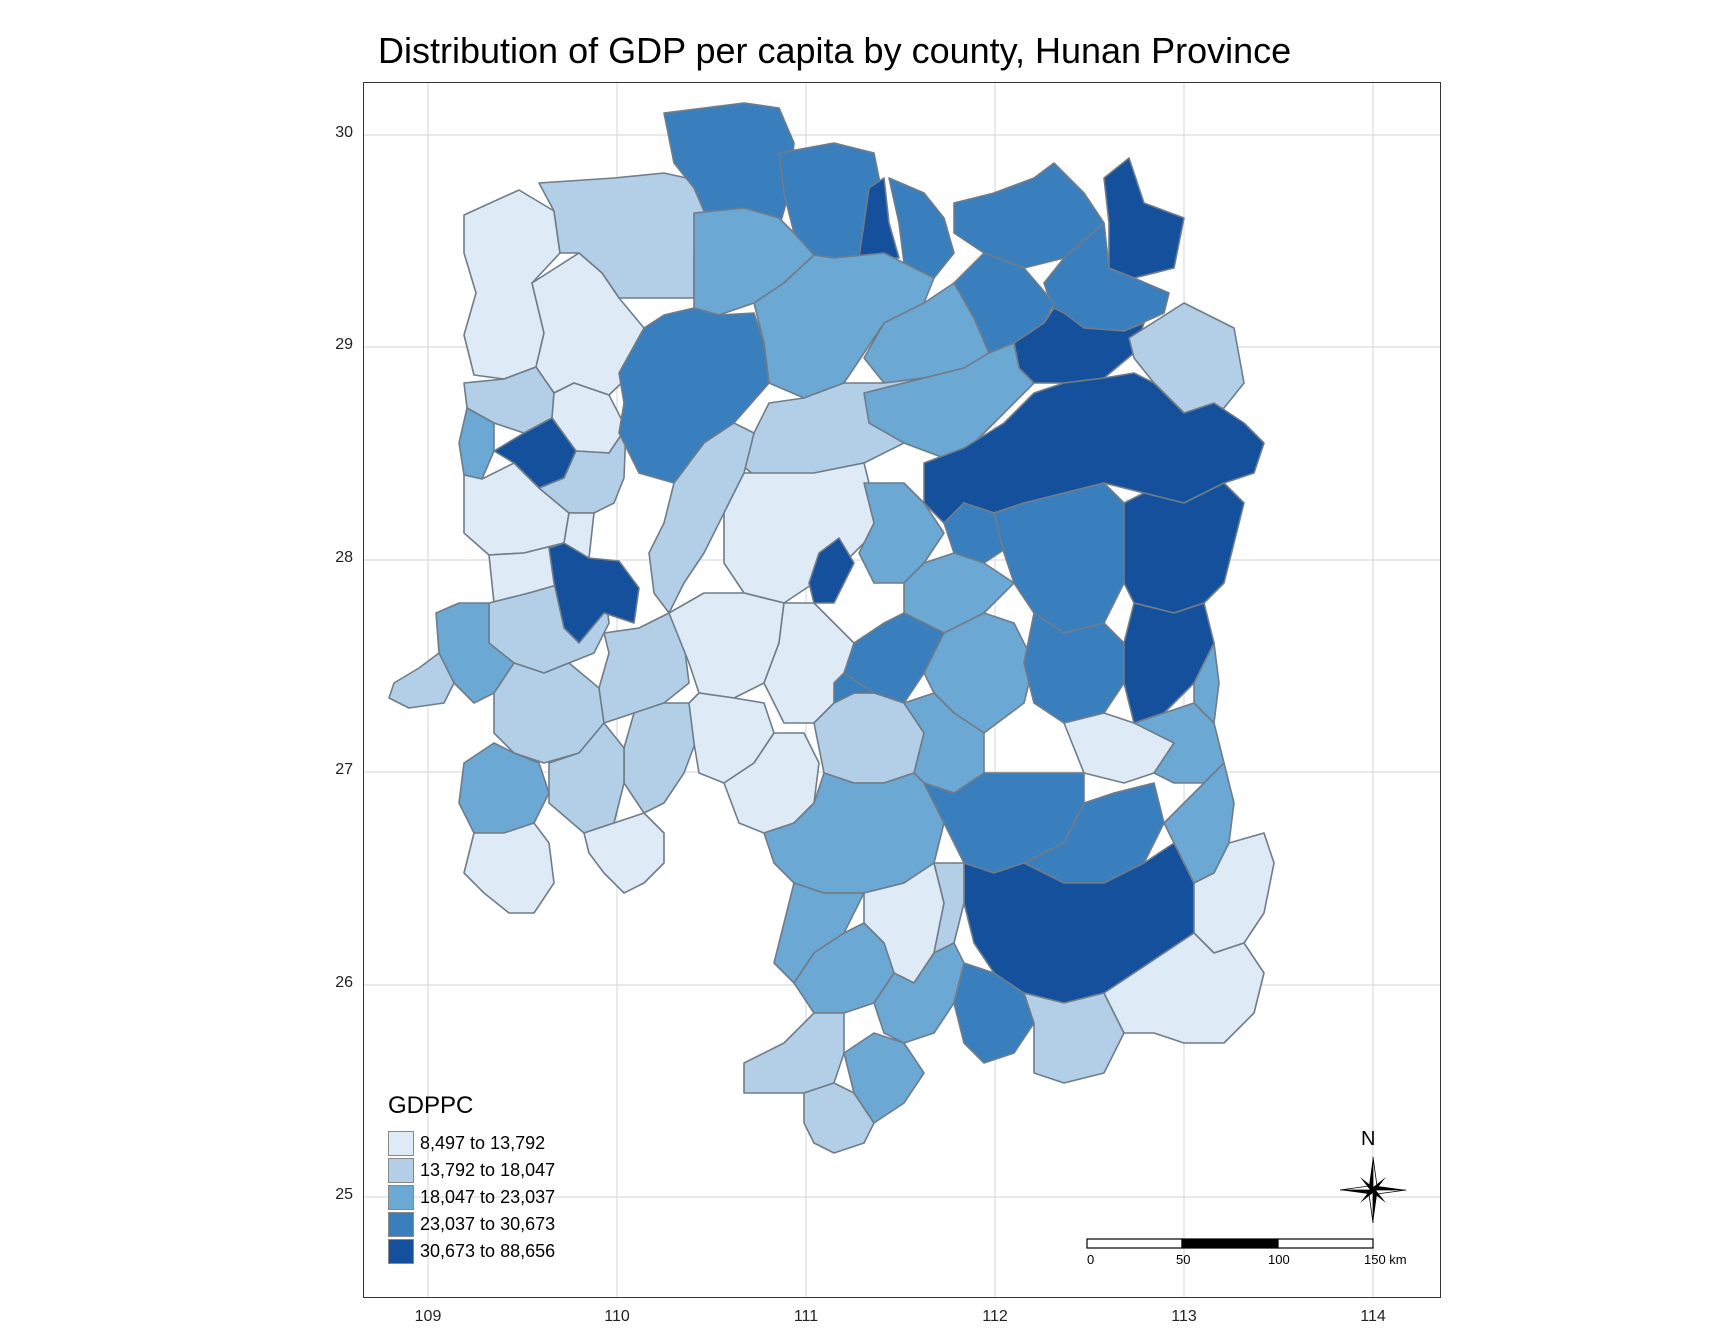 The width and height of the screenshot is (1728, 1344). I want to click on legend-label: 13,792 to 18,047, so click(488, 1170).